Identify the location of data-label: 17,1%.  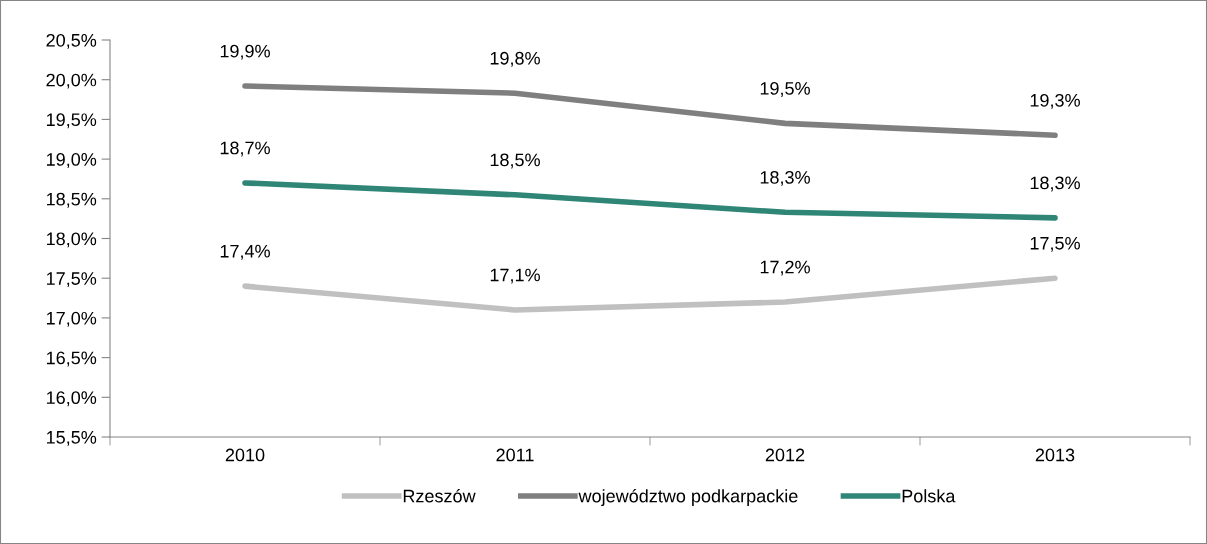
(515, 276).